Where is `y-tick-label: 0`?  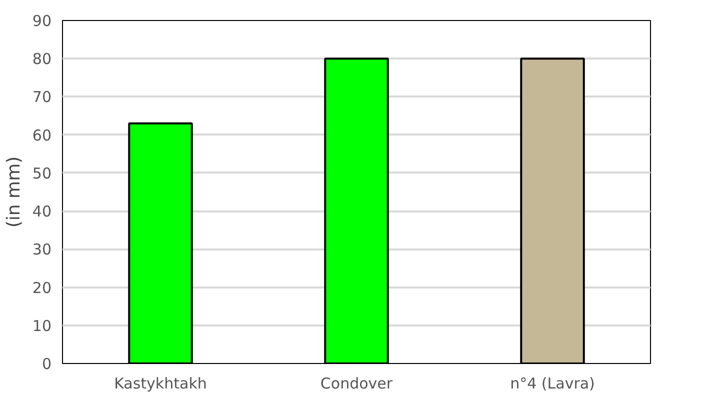
y-tick-label: 0 is located at coordinates (47, 364).